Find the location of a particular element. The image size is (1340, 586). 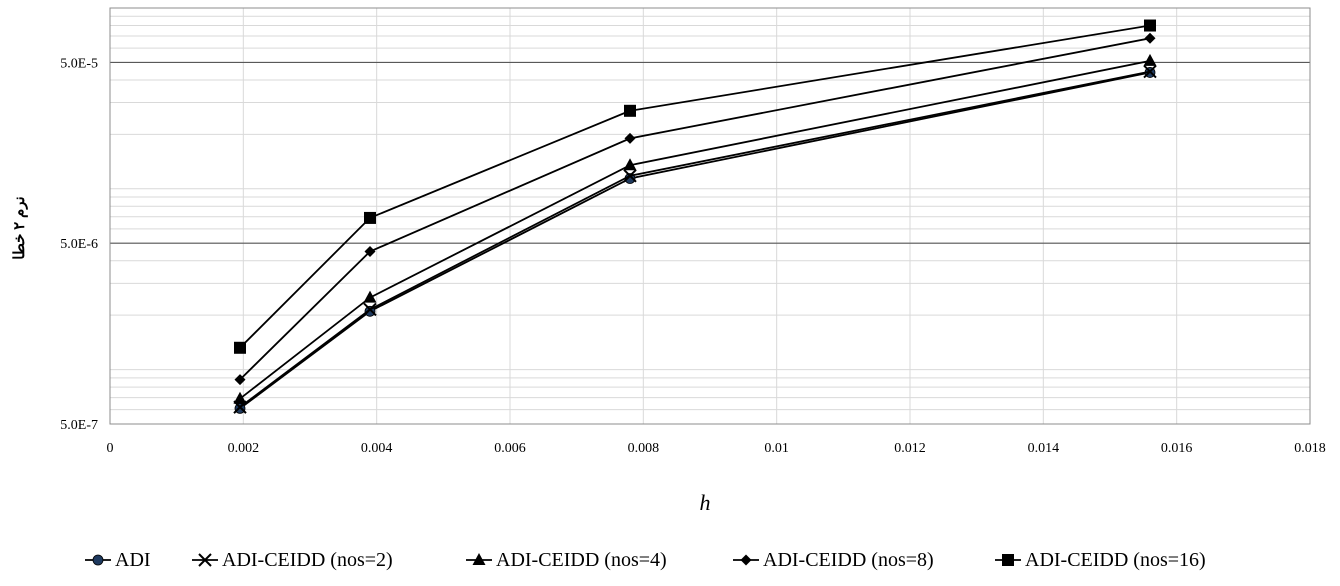

y-tick-label: 5.0E-6 is located at coordinates (79, 244).